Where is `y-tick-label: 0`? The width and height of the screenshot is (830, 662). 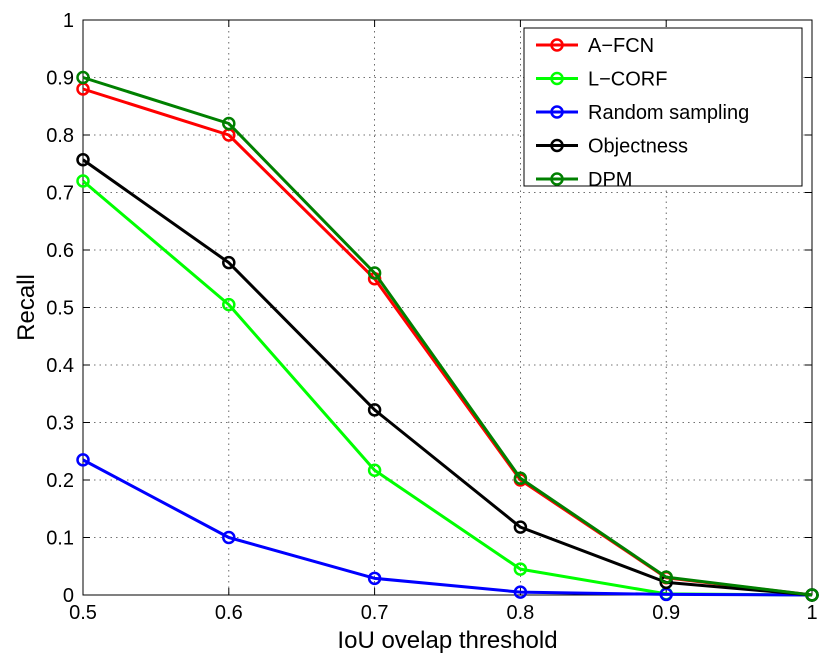 y-tick-label: 0 is located at coordinates (68, 596).